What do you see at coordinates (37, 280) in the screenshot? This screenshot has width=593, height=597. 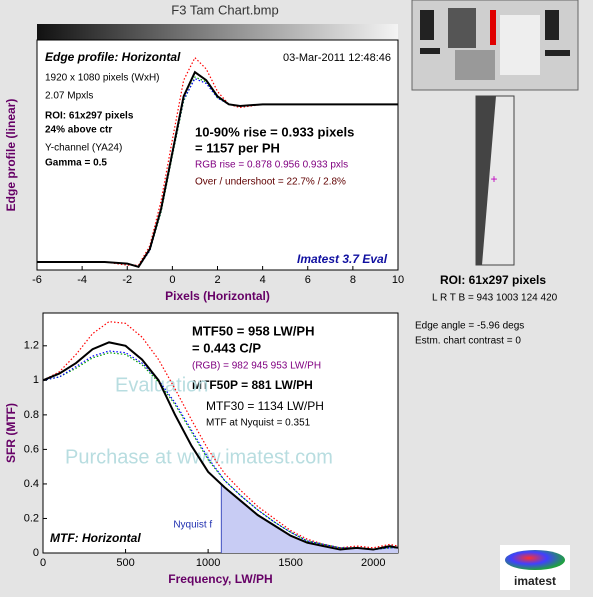 I see `x-tick-label: -6` at bounding box center [37, 280].